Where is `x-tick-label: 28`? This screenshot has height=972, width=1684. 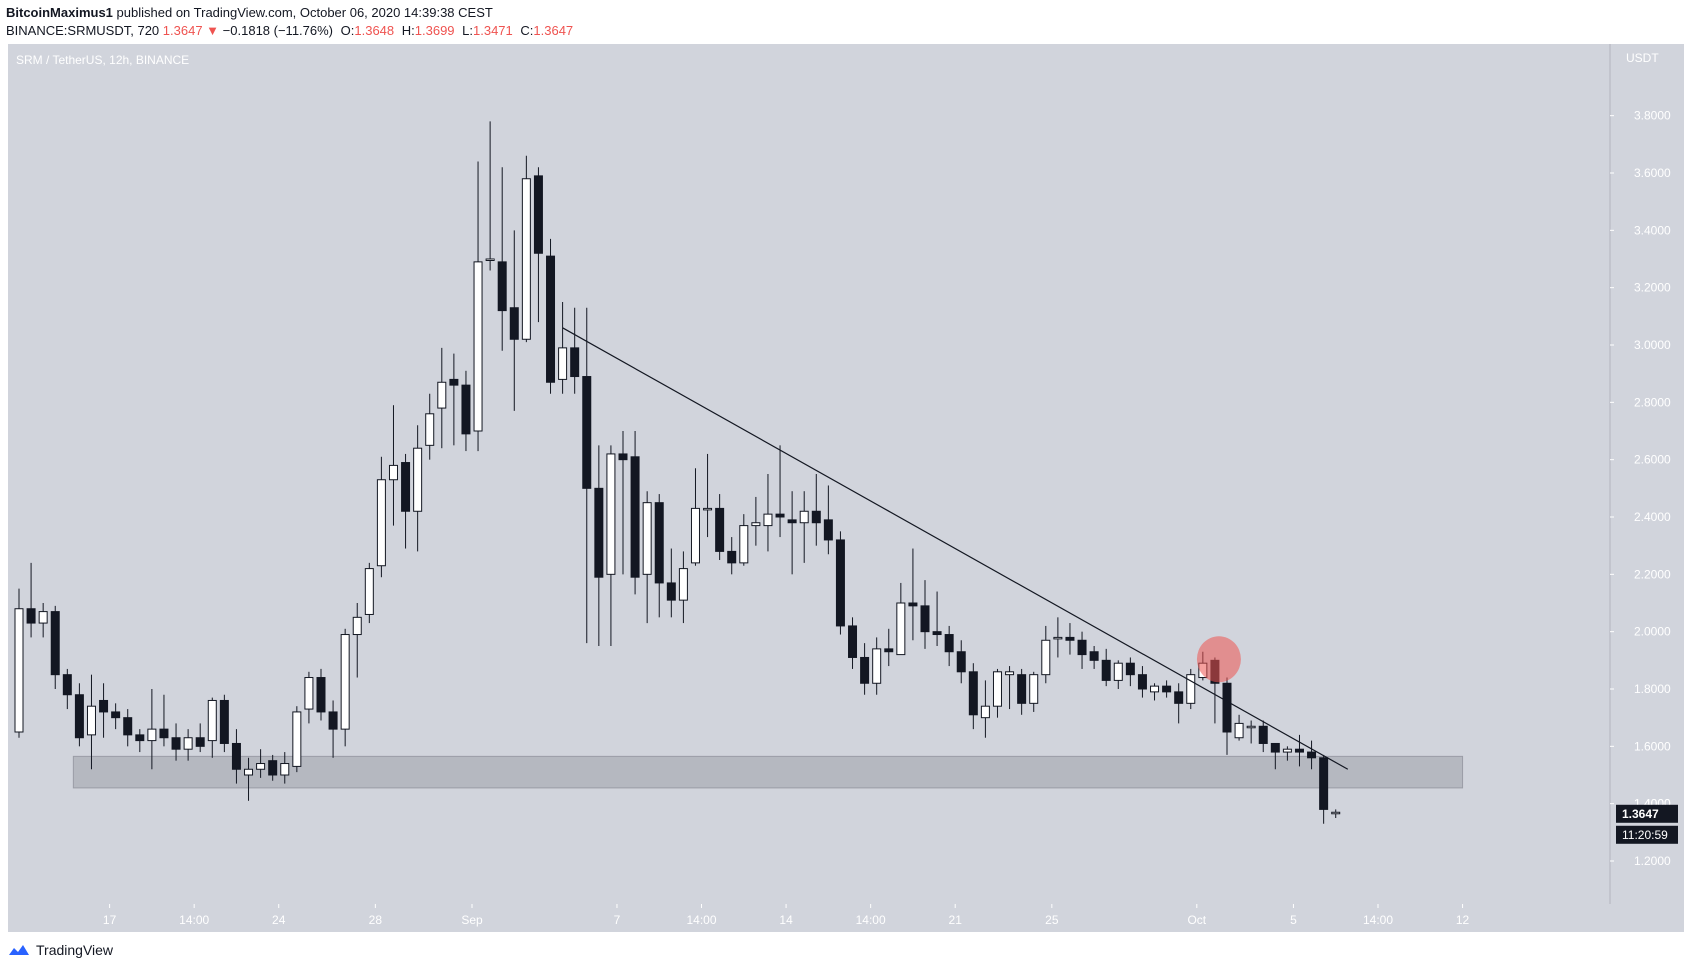 x-tick-label: 28 is located at coordinates (376, 920).